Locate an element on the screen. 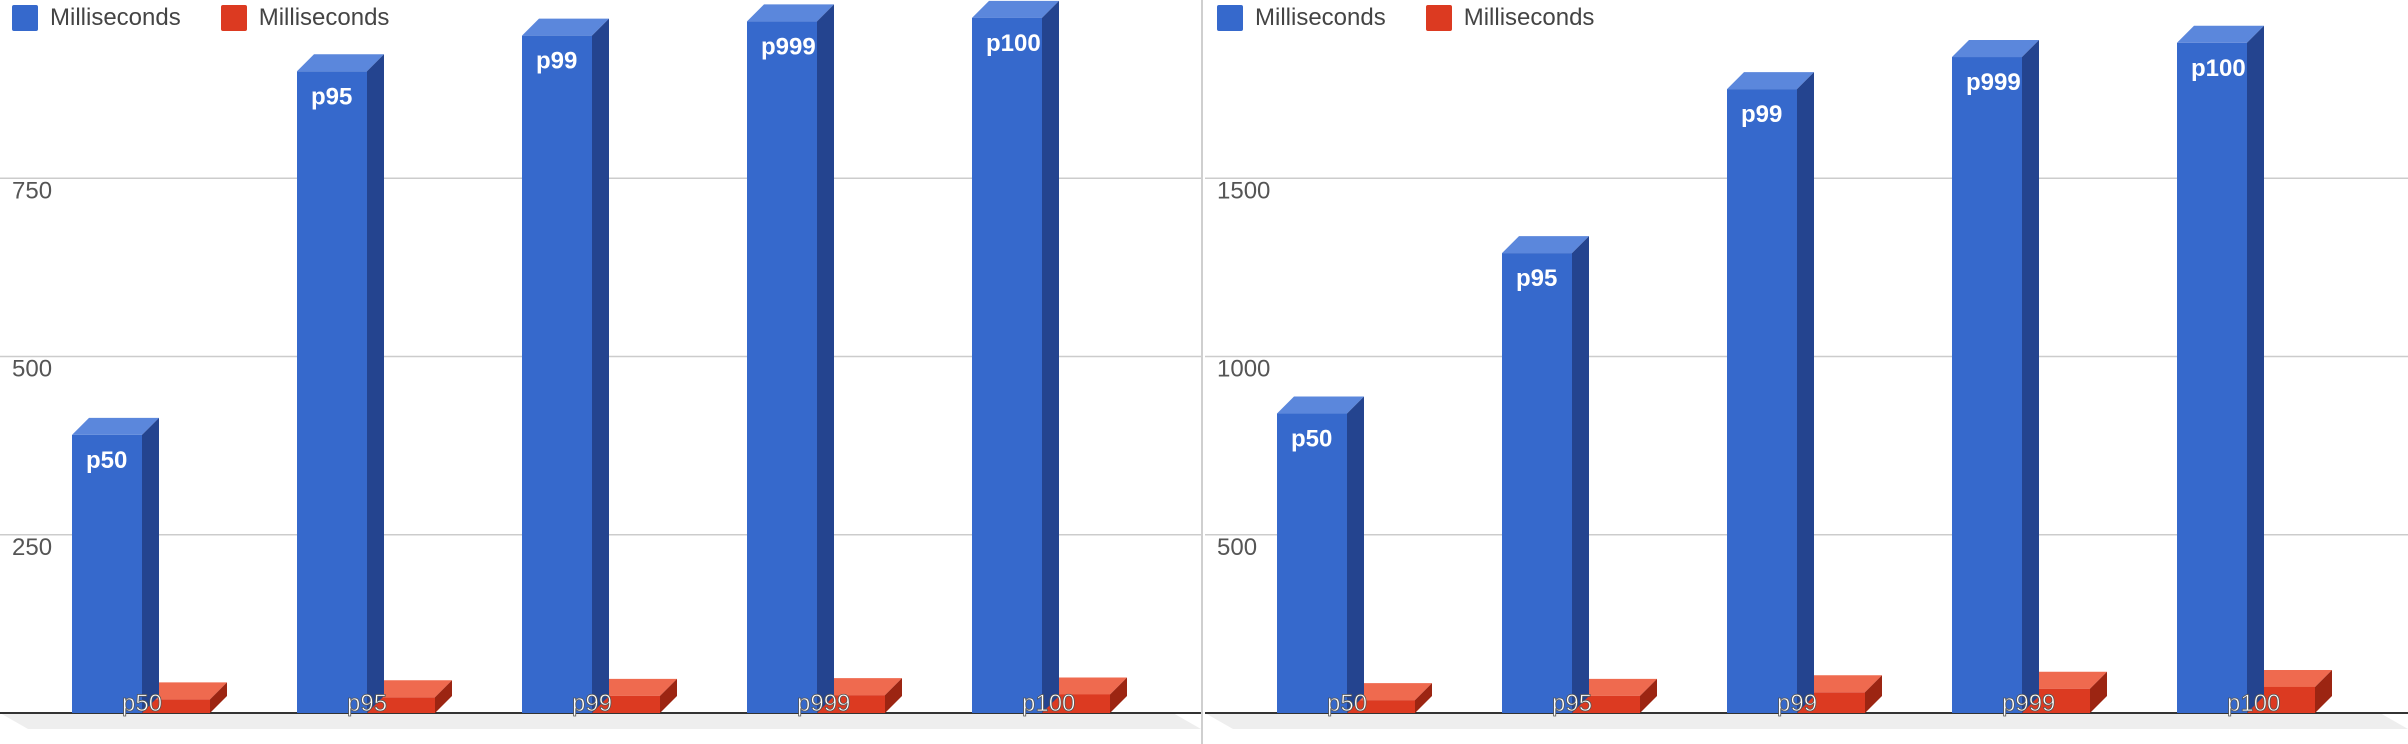 Image resolution: width=2408 pixels, height=744 pixels. y-tick-label: 250 is located at coordinates (32, 547).